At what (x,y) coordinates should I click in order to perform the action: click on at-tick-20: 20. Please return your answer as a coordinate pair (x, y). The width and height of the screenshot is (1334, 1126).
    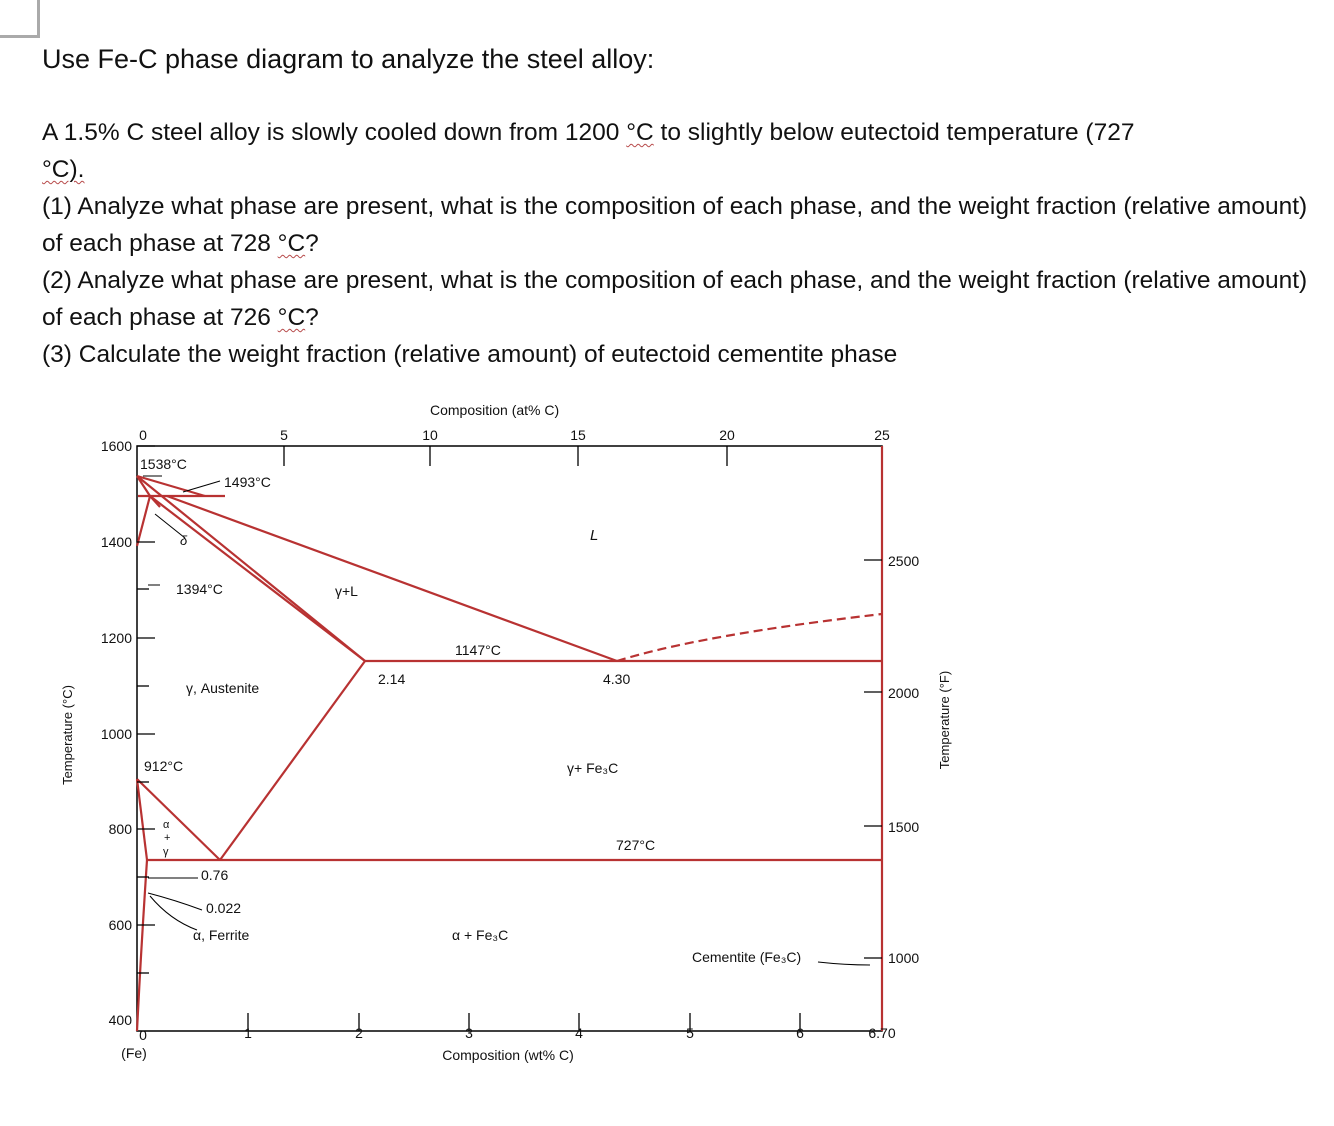
    Looking at the image, I should click on (727, 435).